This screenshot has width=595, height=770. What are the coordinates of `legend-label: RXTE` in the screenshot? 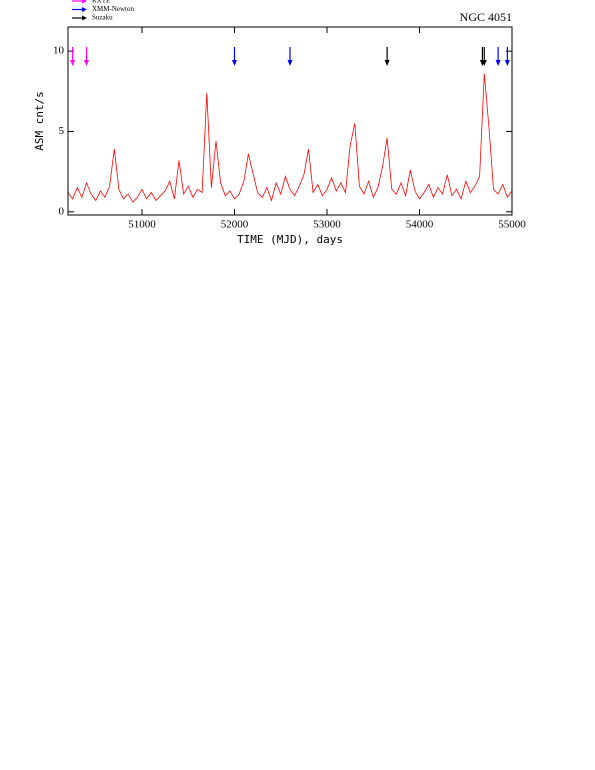 It's located at (101, 2).